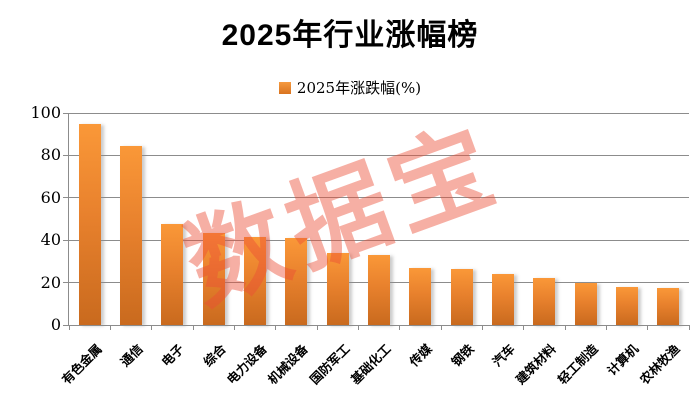  Describe the element at coordinates (350, 35) in the screenshot. I see `chart-title: 2025年行业涨幅榜` at that location.